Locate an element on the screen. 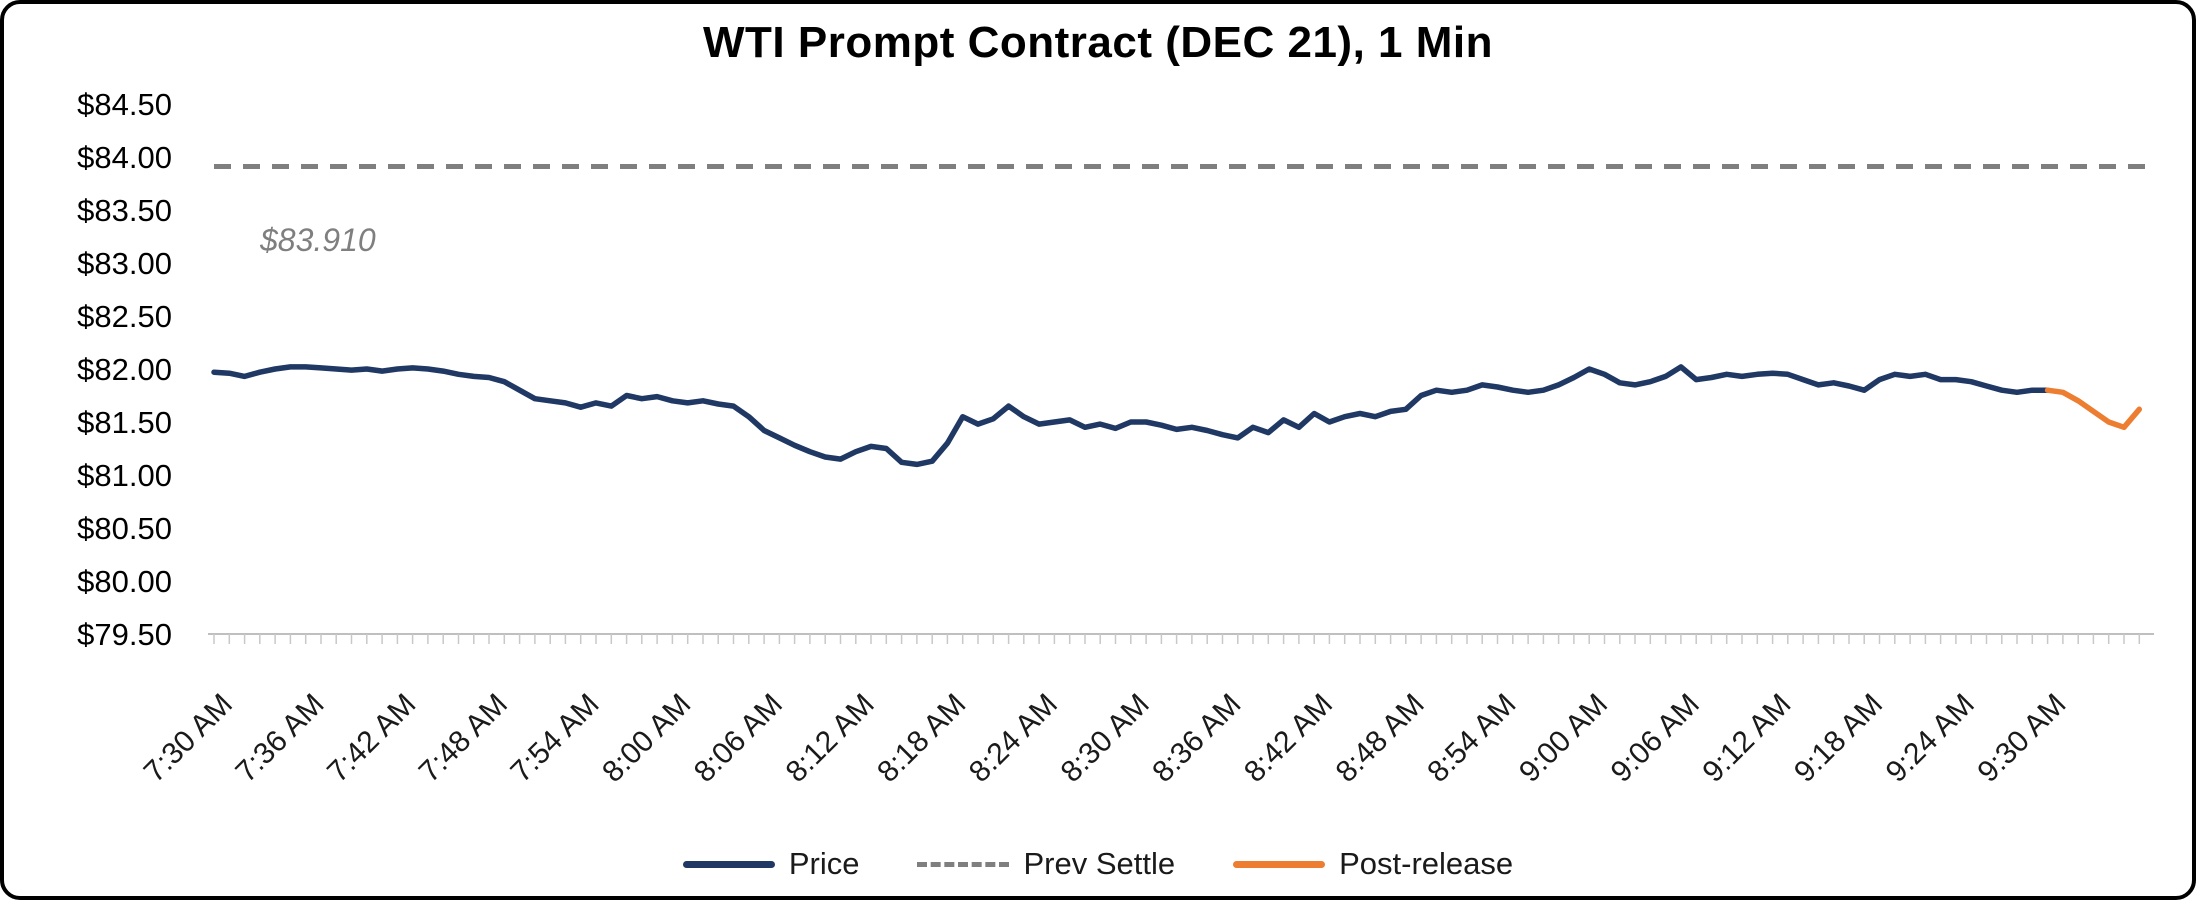 This screenshot has height=900, width=2196. x-axis-label: 8:24 AM is located at coordinates (1013, 738).